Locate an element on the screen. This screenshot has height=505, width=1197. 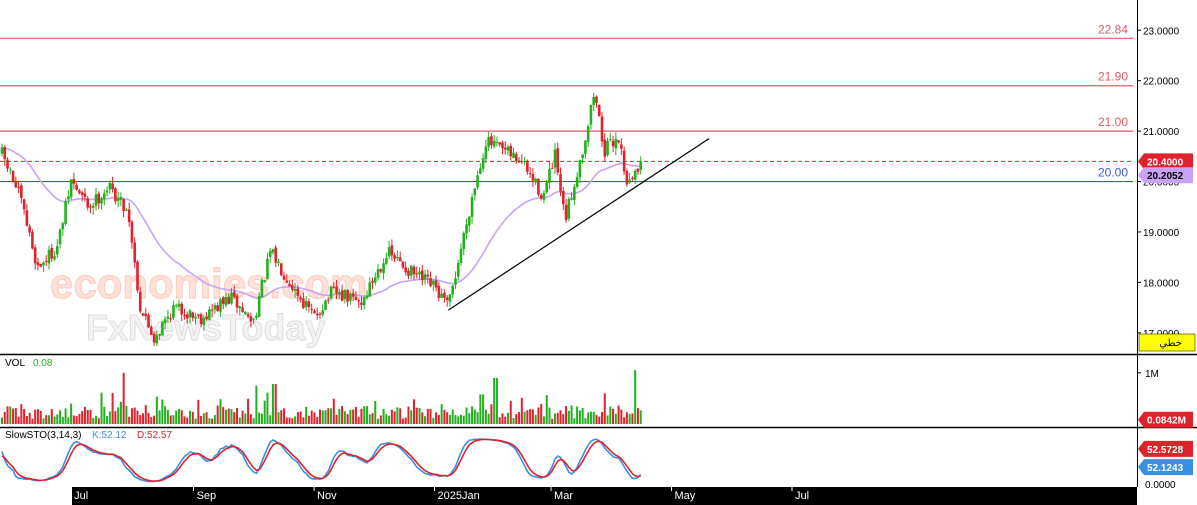
chart-type-box: خطي is located at coordinates (1167, 342).